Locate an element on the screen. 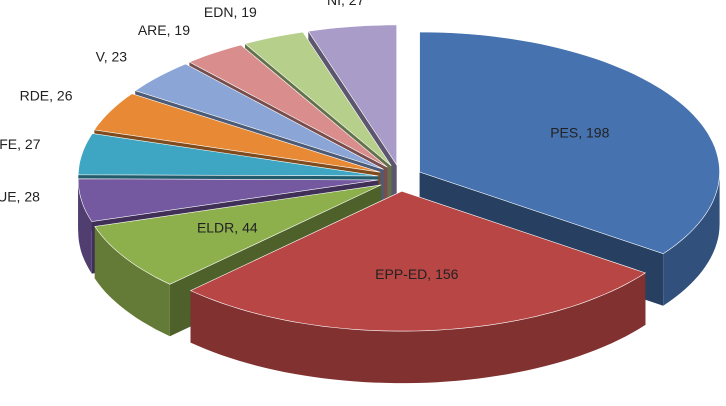  data-label: NI, 27 is located at coordinates (346, 4).